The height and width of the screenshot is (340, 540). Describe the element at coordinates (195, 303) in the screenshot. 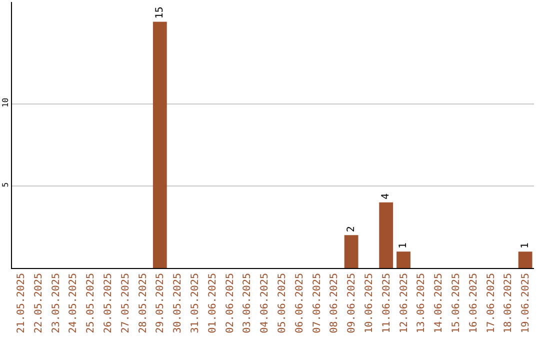

I see `x-tick-label: 31.05.2025` at that location.